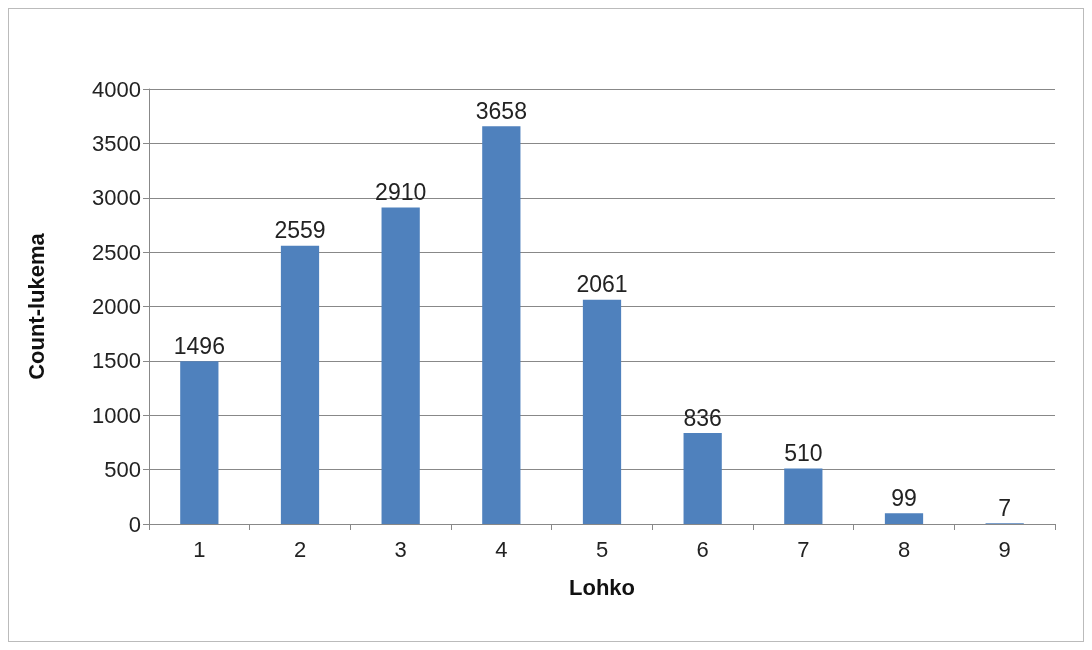  What do you see at coordinates (501, 110) in the screenshot?
I see `data-label: 3658` at bounding box center [501, 110].